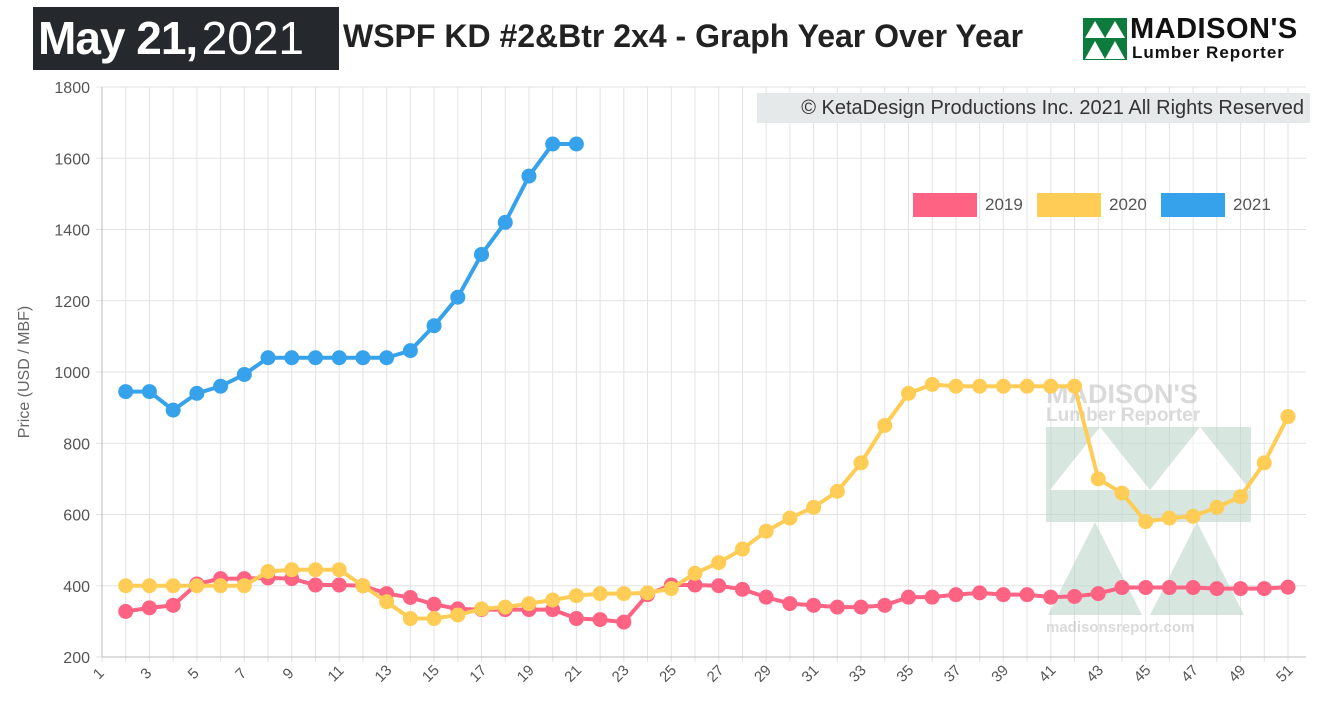 This screenshot has height=705, width=1337. Describe the element at coordinates (1128, 204) in the screenshot. I see `legend-label-2020: 2020` at that location.